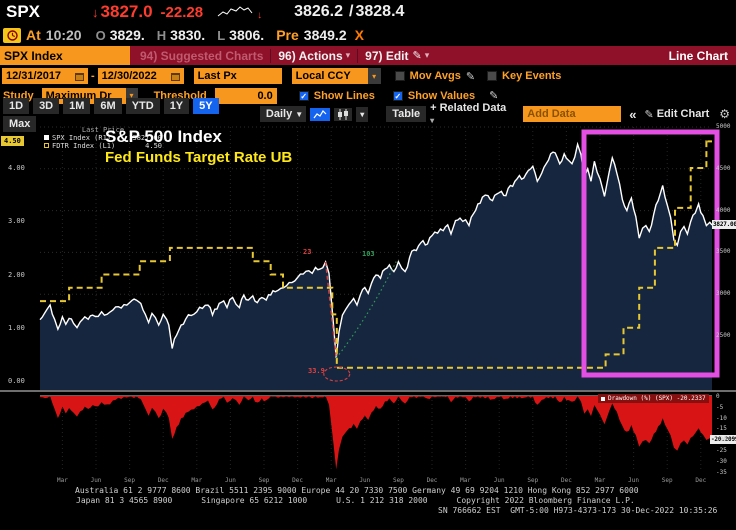 The image size is (736, 530). What do you see at coordinates (399, 76) in the screenshot?
I see `mov-avgs-checkbox` at bounding box center [399, 76].